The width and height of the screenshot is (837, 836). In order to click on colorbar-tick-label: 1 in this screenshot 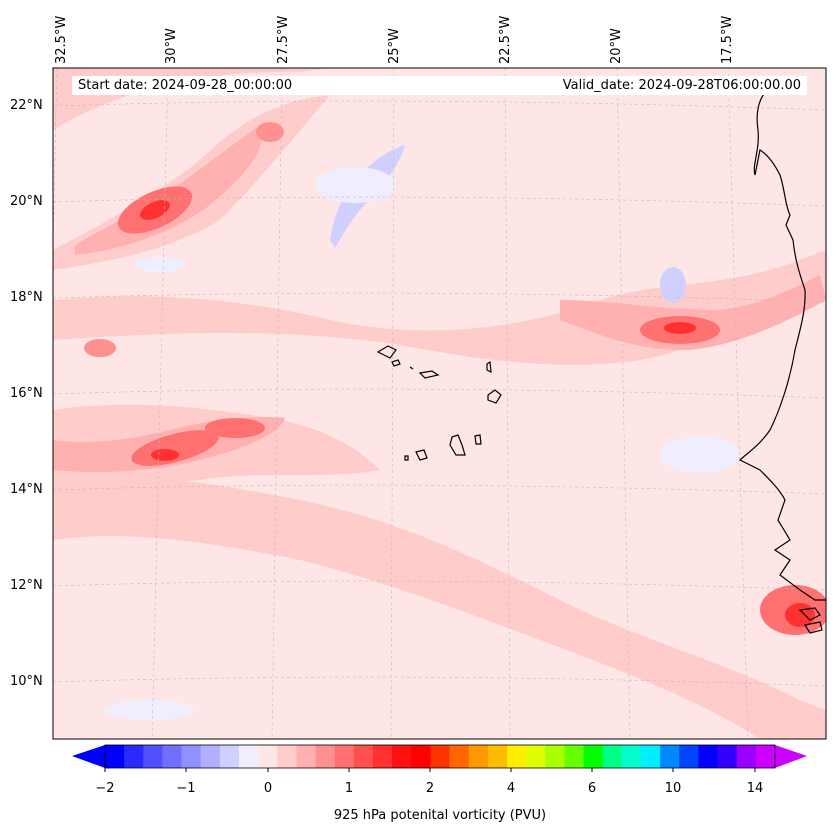, I will do `click(349, 788)`.